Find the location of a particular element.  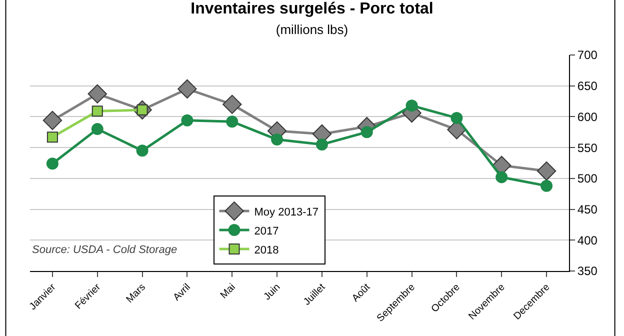

y-tick-label: 700 is located at coordinates (587, 55).